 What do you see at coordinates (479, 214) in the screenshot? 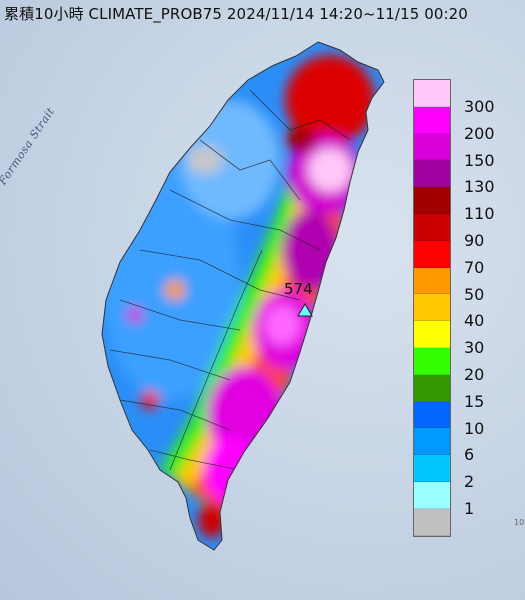
I see `legend-level-label: 110` at bounding box center [479, 214].